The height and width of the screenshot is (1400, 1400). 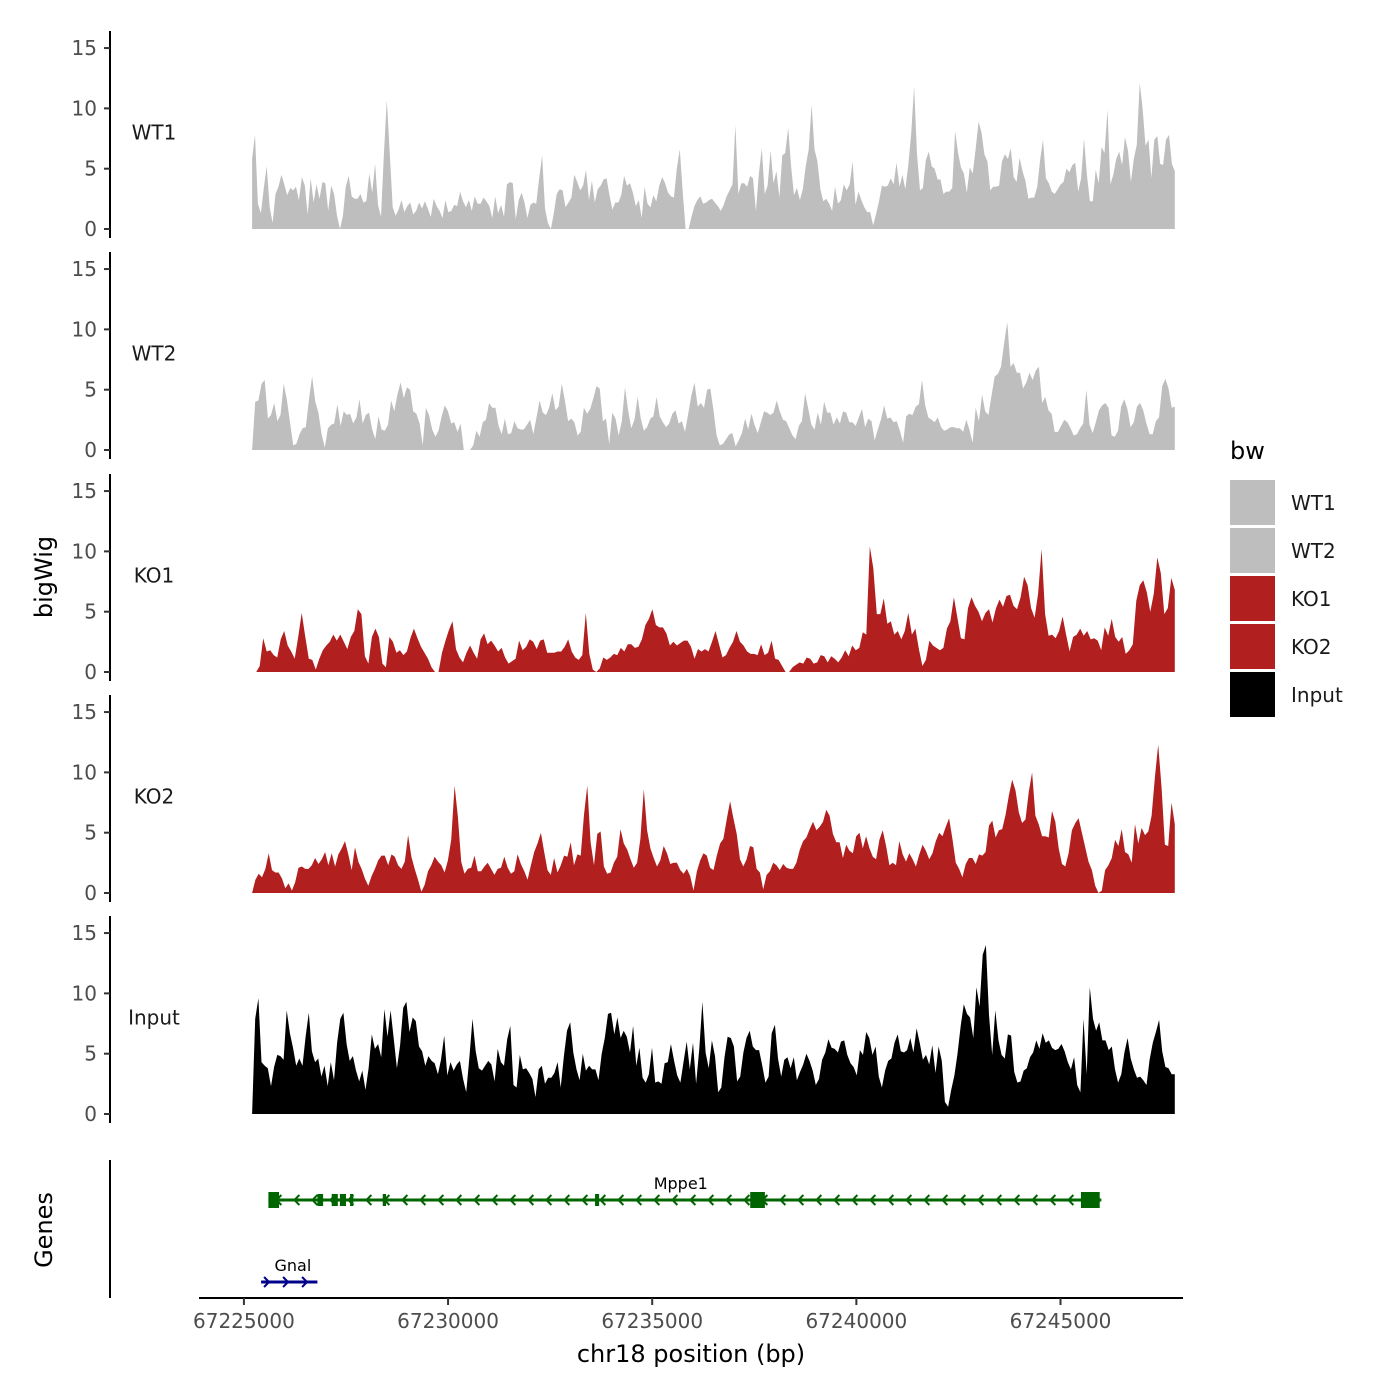 What do you see at coordinates (605, 1229) in the screenshot?
I see `genes-layer: Mppe1 Gnal` at bounding box center [605, 1229].